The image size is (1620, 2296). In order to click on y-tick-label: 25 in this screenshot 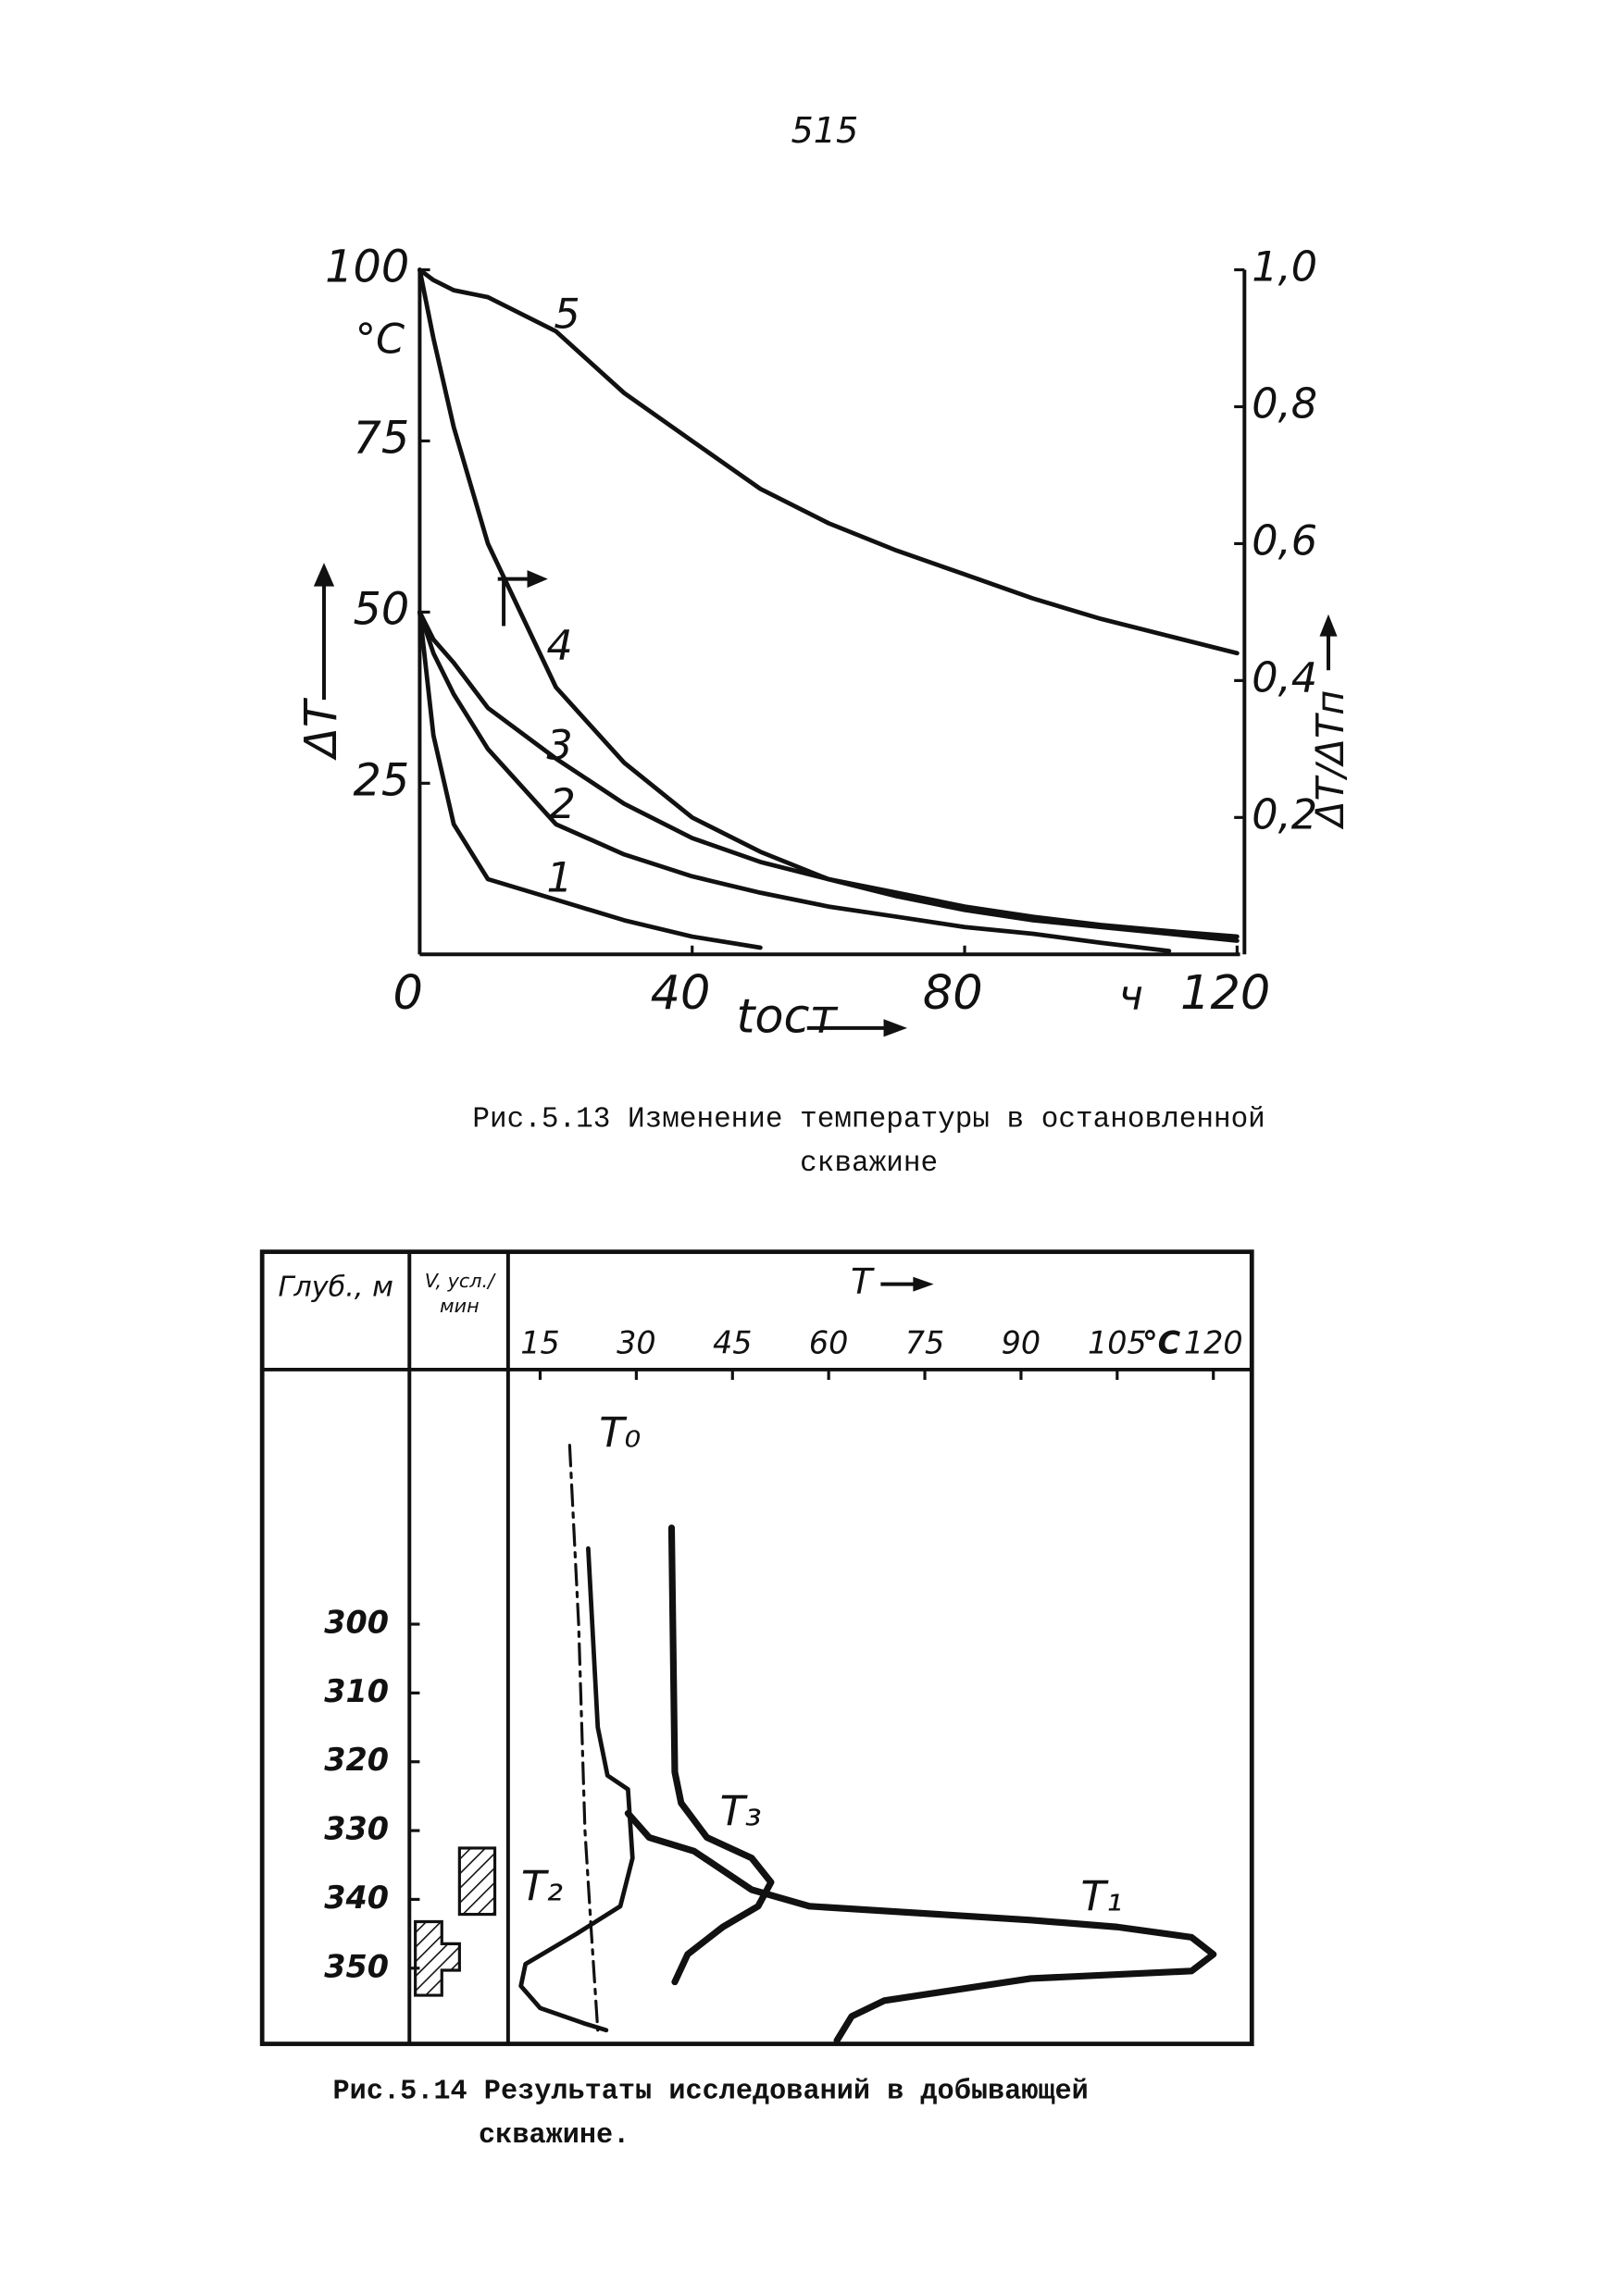, I will do `click(382, 781)`.